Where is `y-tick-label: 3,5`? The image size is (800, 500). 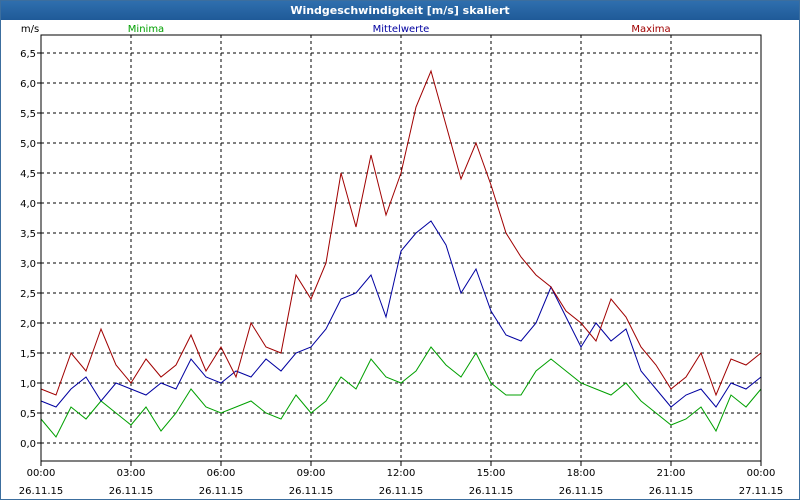 y-tick-label: 3,5 is located at coordinates (28, 234).